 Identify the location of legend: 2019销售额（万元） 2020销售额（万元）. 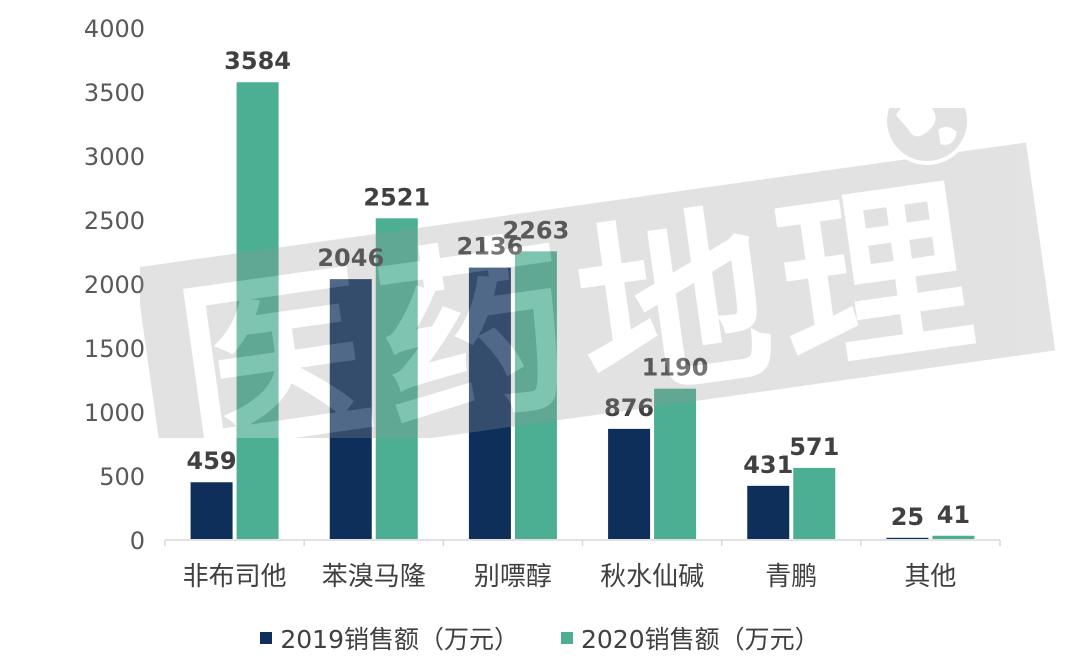
(540, 638).